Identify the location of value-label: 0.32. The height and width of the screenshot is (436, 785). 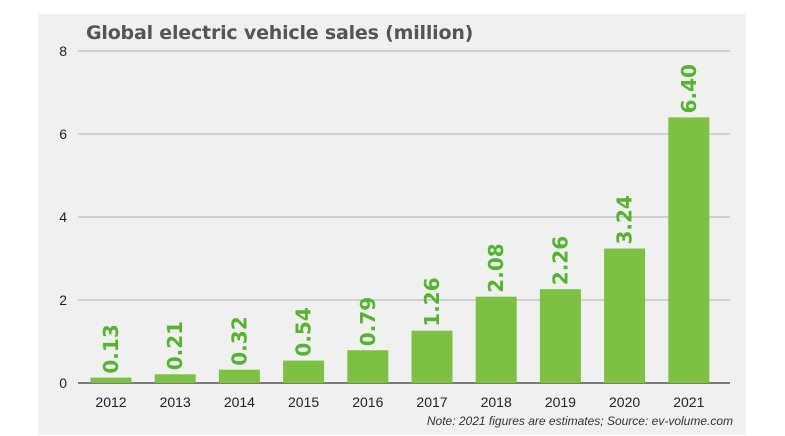
(239, 340).